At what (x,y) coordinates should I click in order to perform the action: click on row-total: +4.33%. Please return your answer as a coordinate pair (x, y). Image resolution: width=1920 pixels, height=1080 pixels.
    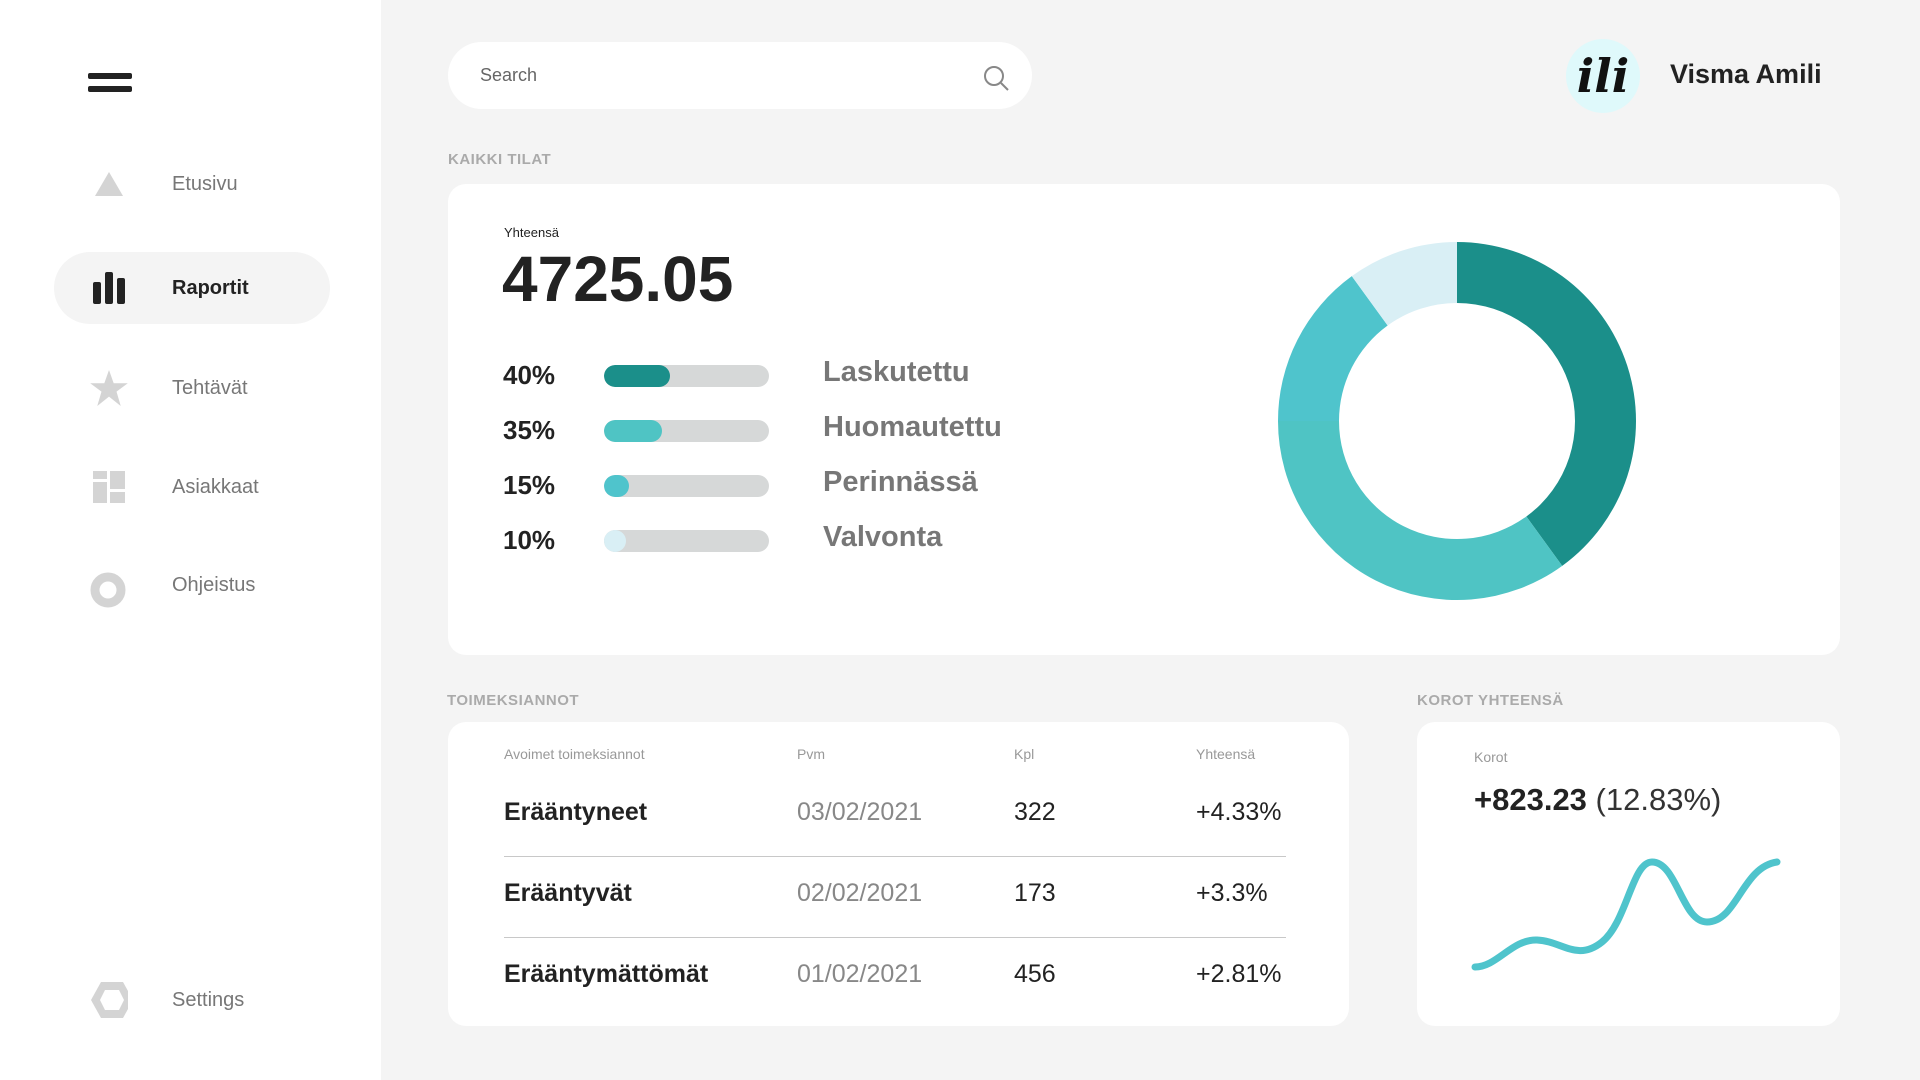
    Looking at the image, I should click on (1239, 812).